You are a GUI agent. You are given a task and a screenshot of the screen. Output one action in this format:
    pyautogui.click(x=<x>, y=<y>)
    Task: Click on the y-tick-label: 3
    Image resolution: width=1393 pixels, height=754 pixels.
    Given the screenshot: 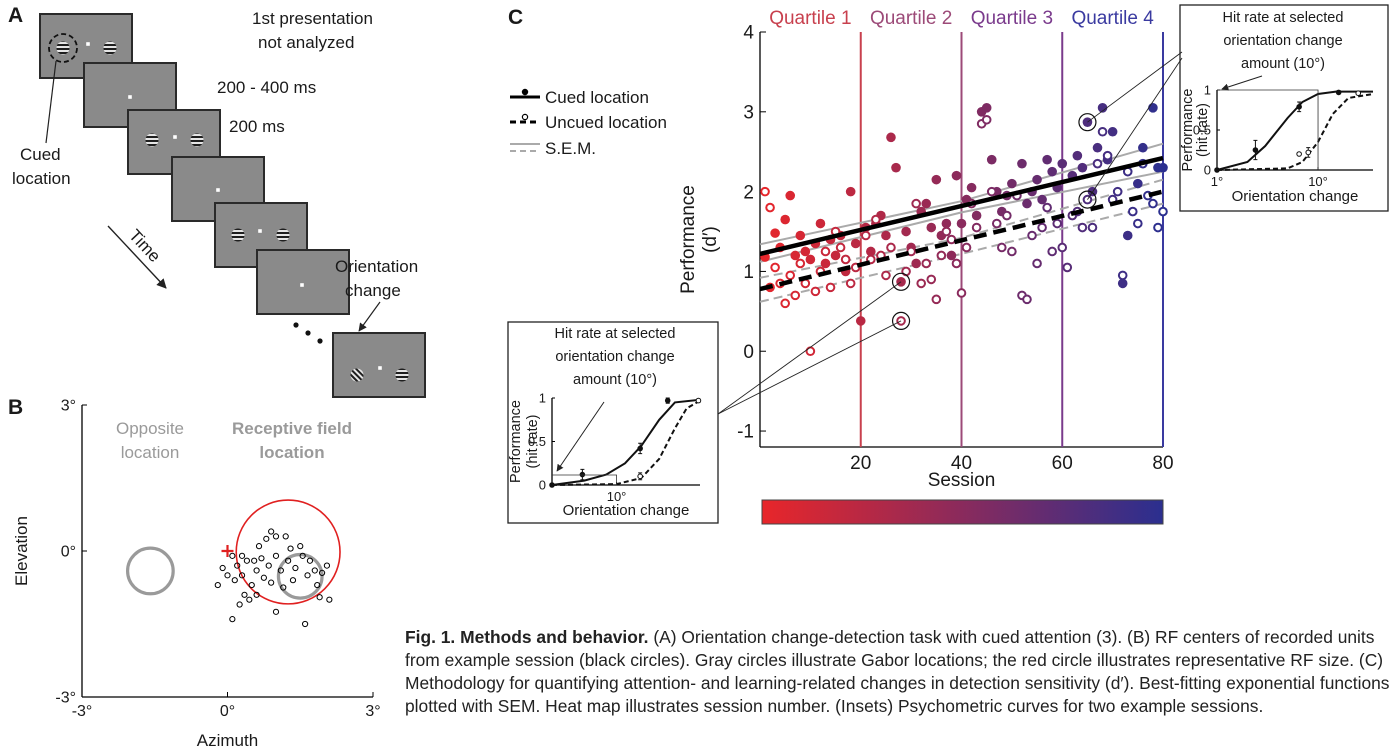 What is the action you would take?
    pyautogui.click(x=748, y=112)
    